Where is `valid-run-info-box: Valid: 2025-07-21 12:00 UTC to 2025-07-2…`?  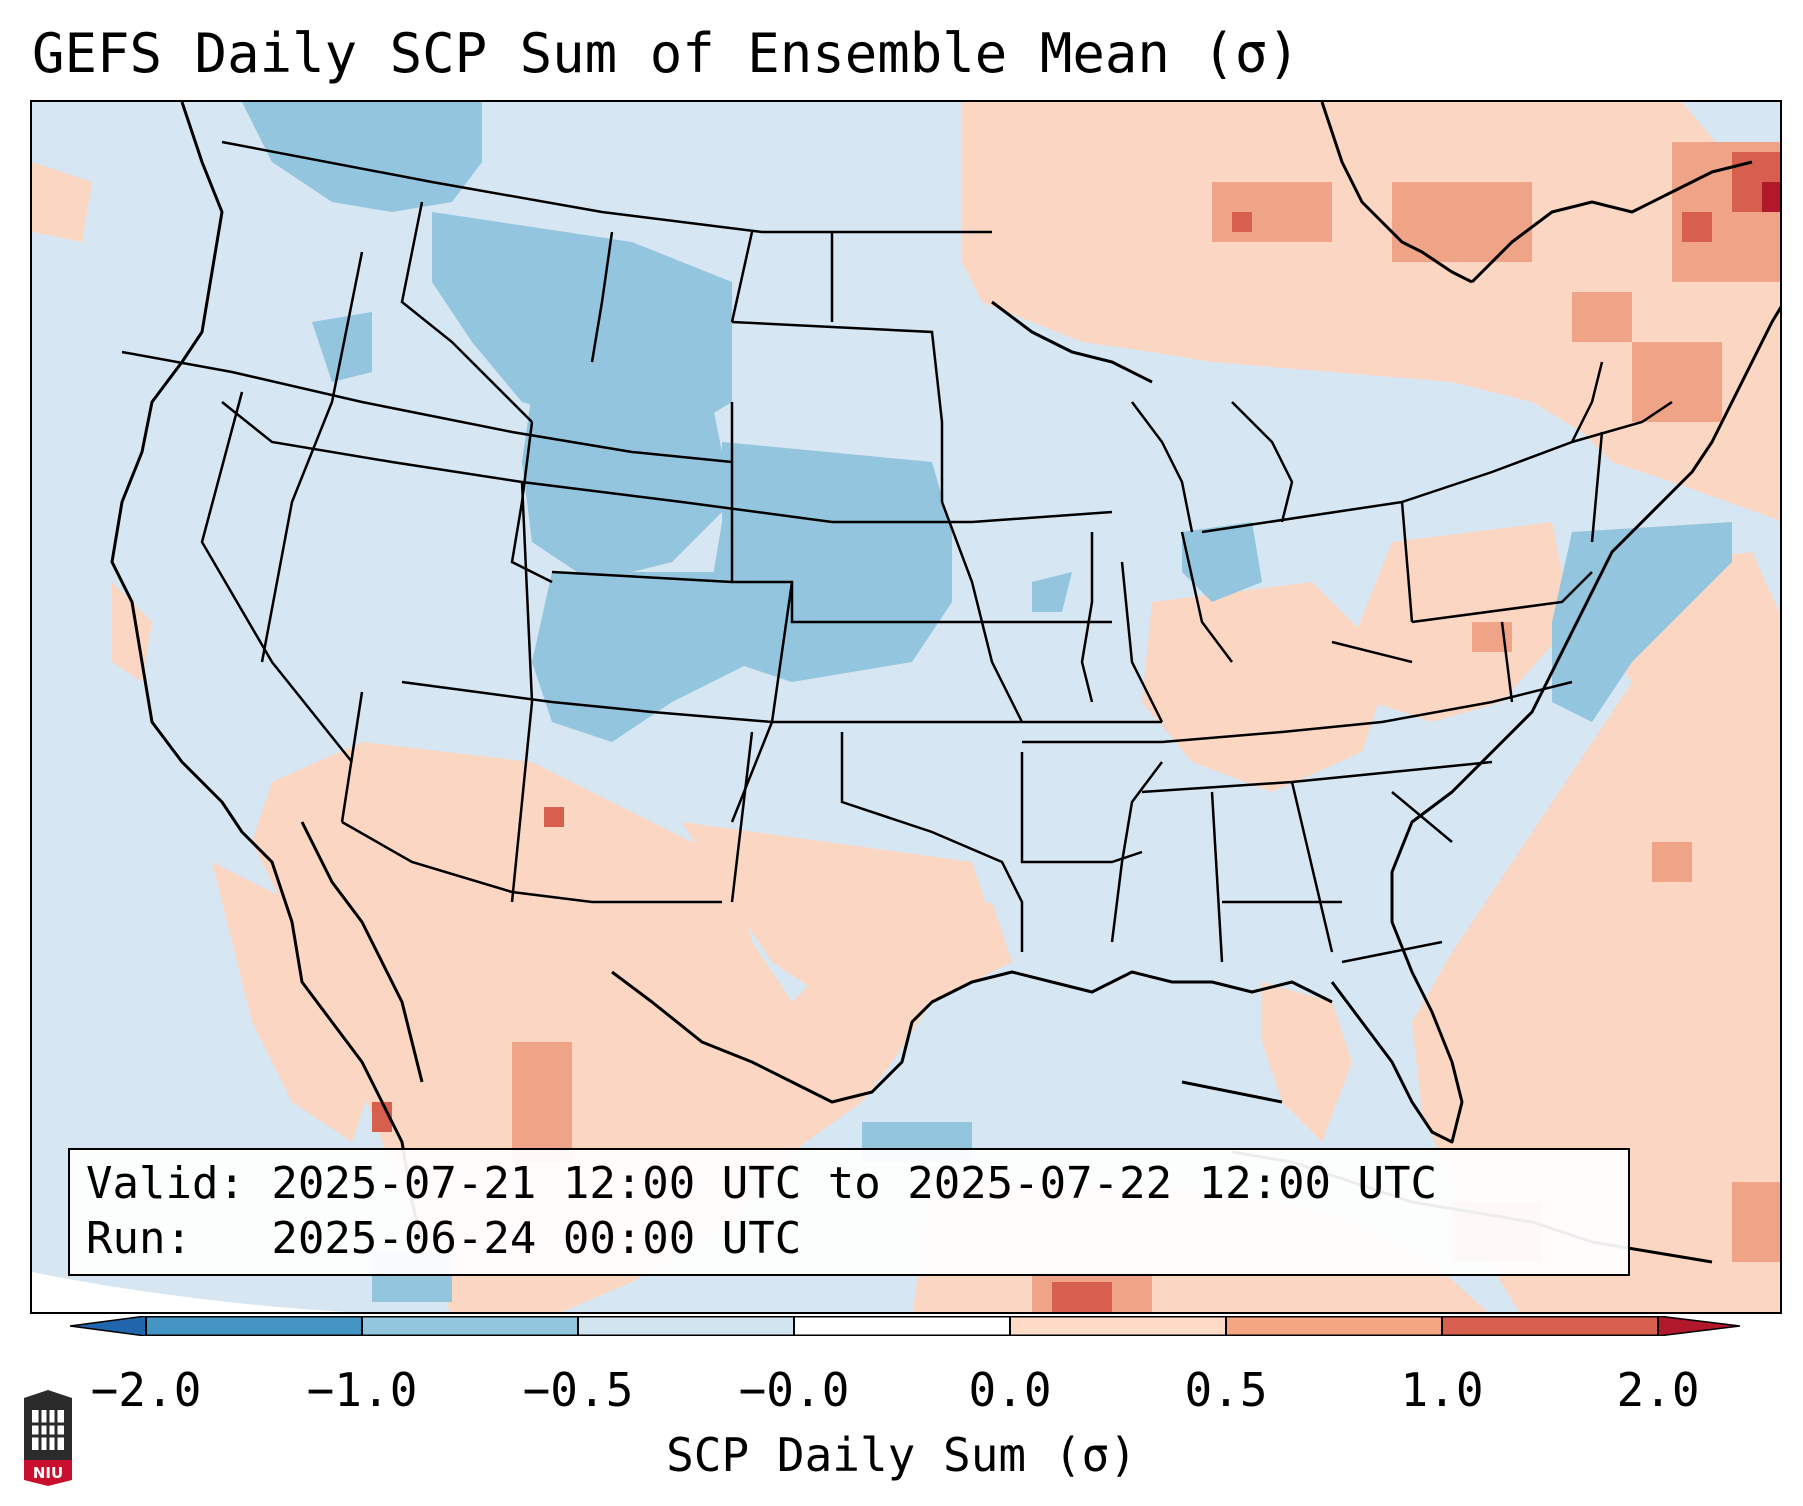
valid-run-info-box: Valid: 2025-07-21 12:00 UTC to 2025-07-2… is located at coordinates (849, 1212).